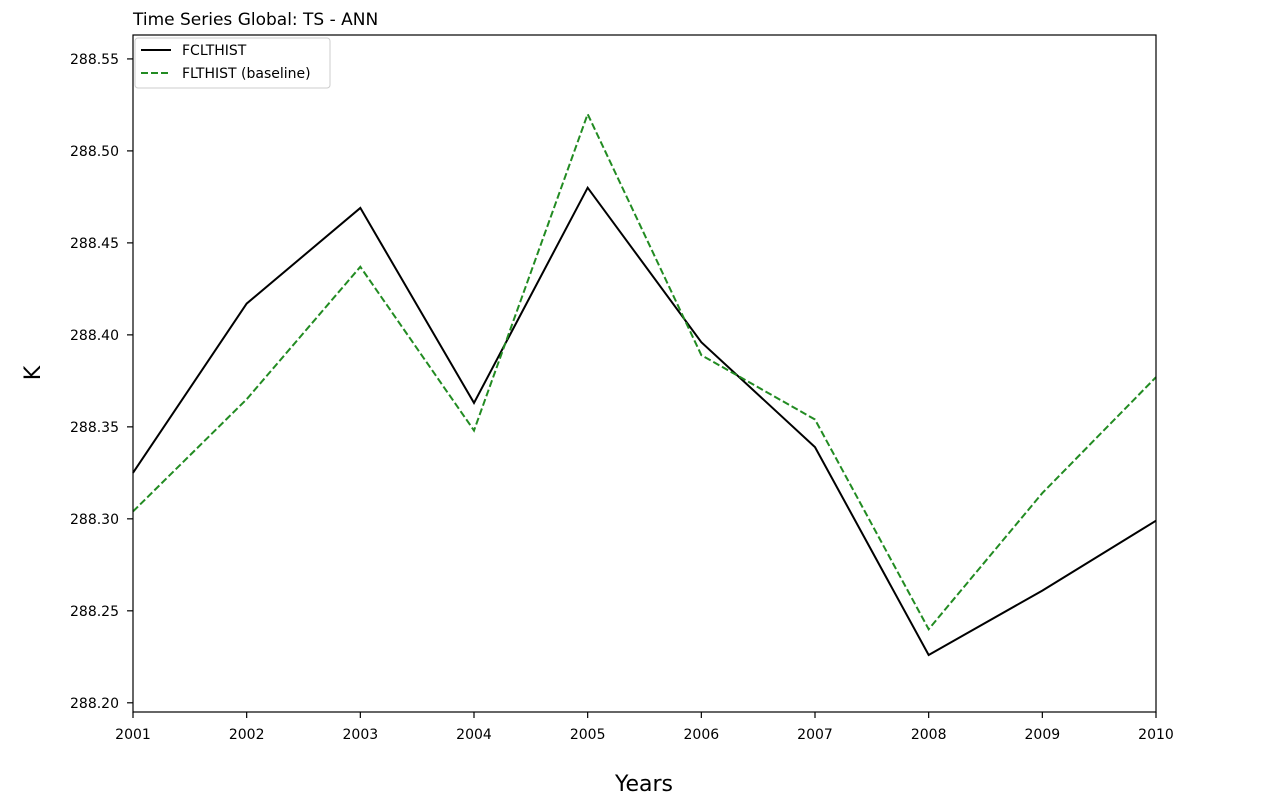 The width and height of the screenshot is (1273, 804). I want to click on y-tick-label: 288.55, so click(94, 60).